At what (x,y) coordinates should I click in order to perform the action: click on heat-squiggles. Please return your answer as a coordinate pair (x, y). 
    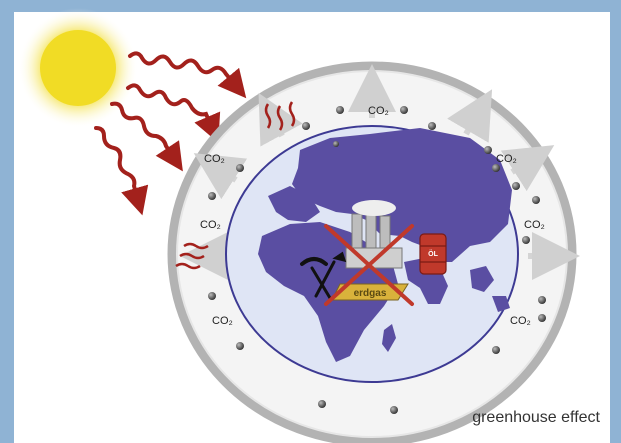
    Looking at the image, I should click on (235, 185).